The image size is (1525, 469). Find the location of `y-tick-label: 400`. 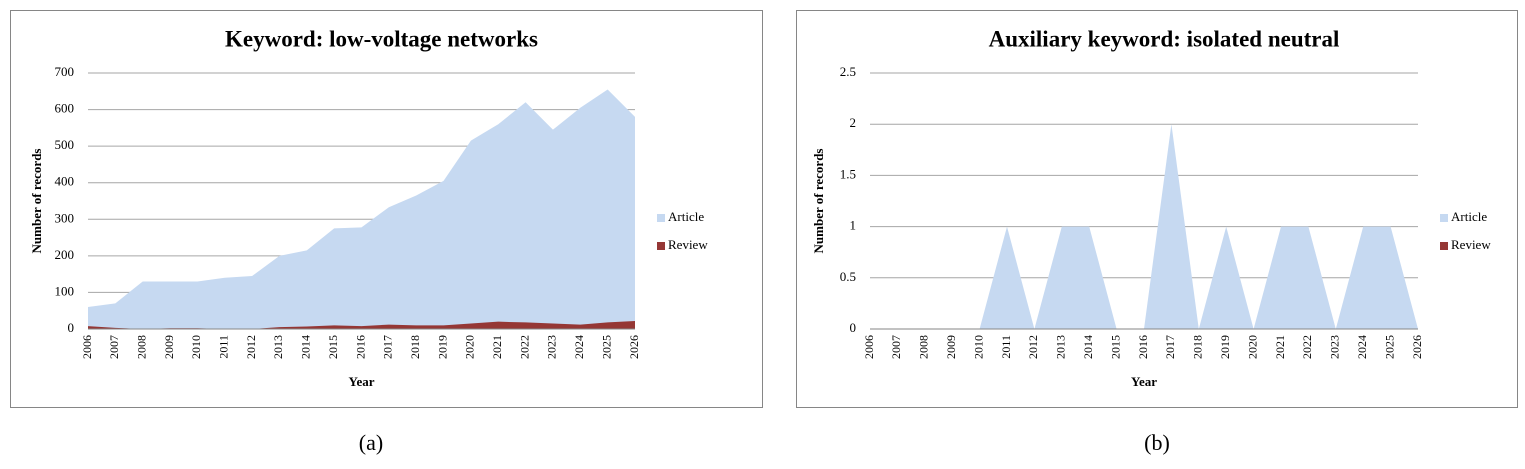

y-tick-label: 400 is located at coordinates (65, 181).